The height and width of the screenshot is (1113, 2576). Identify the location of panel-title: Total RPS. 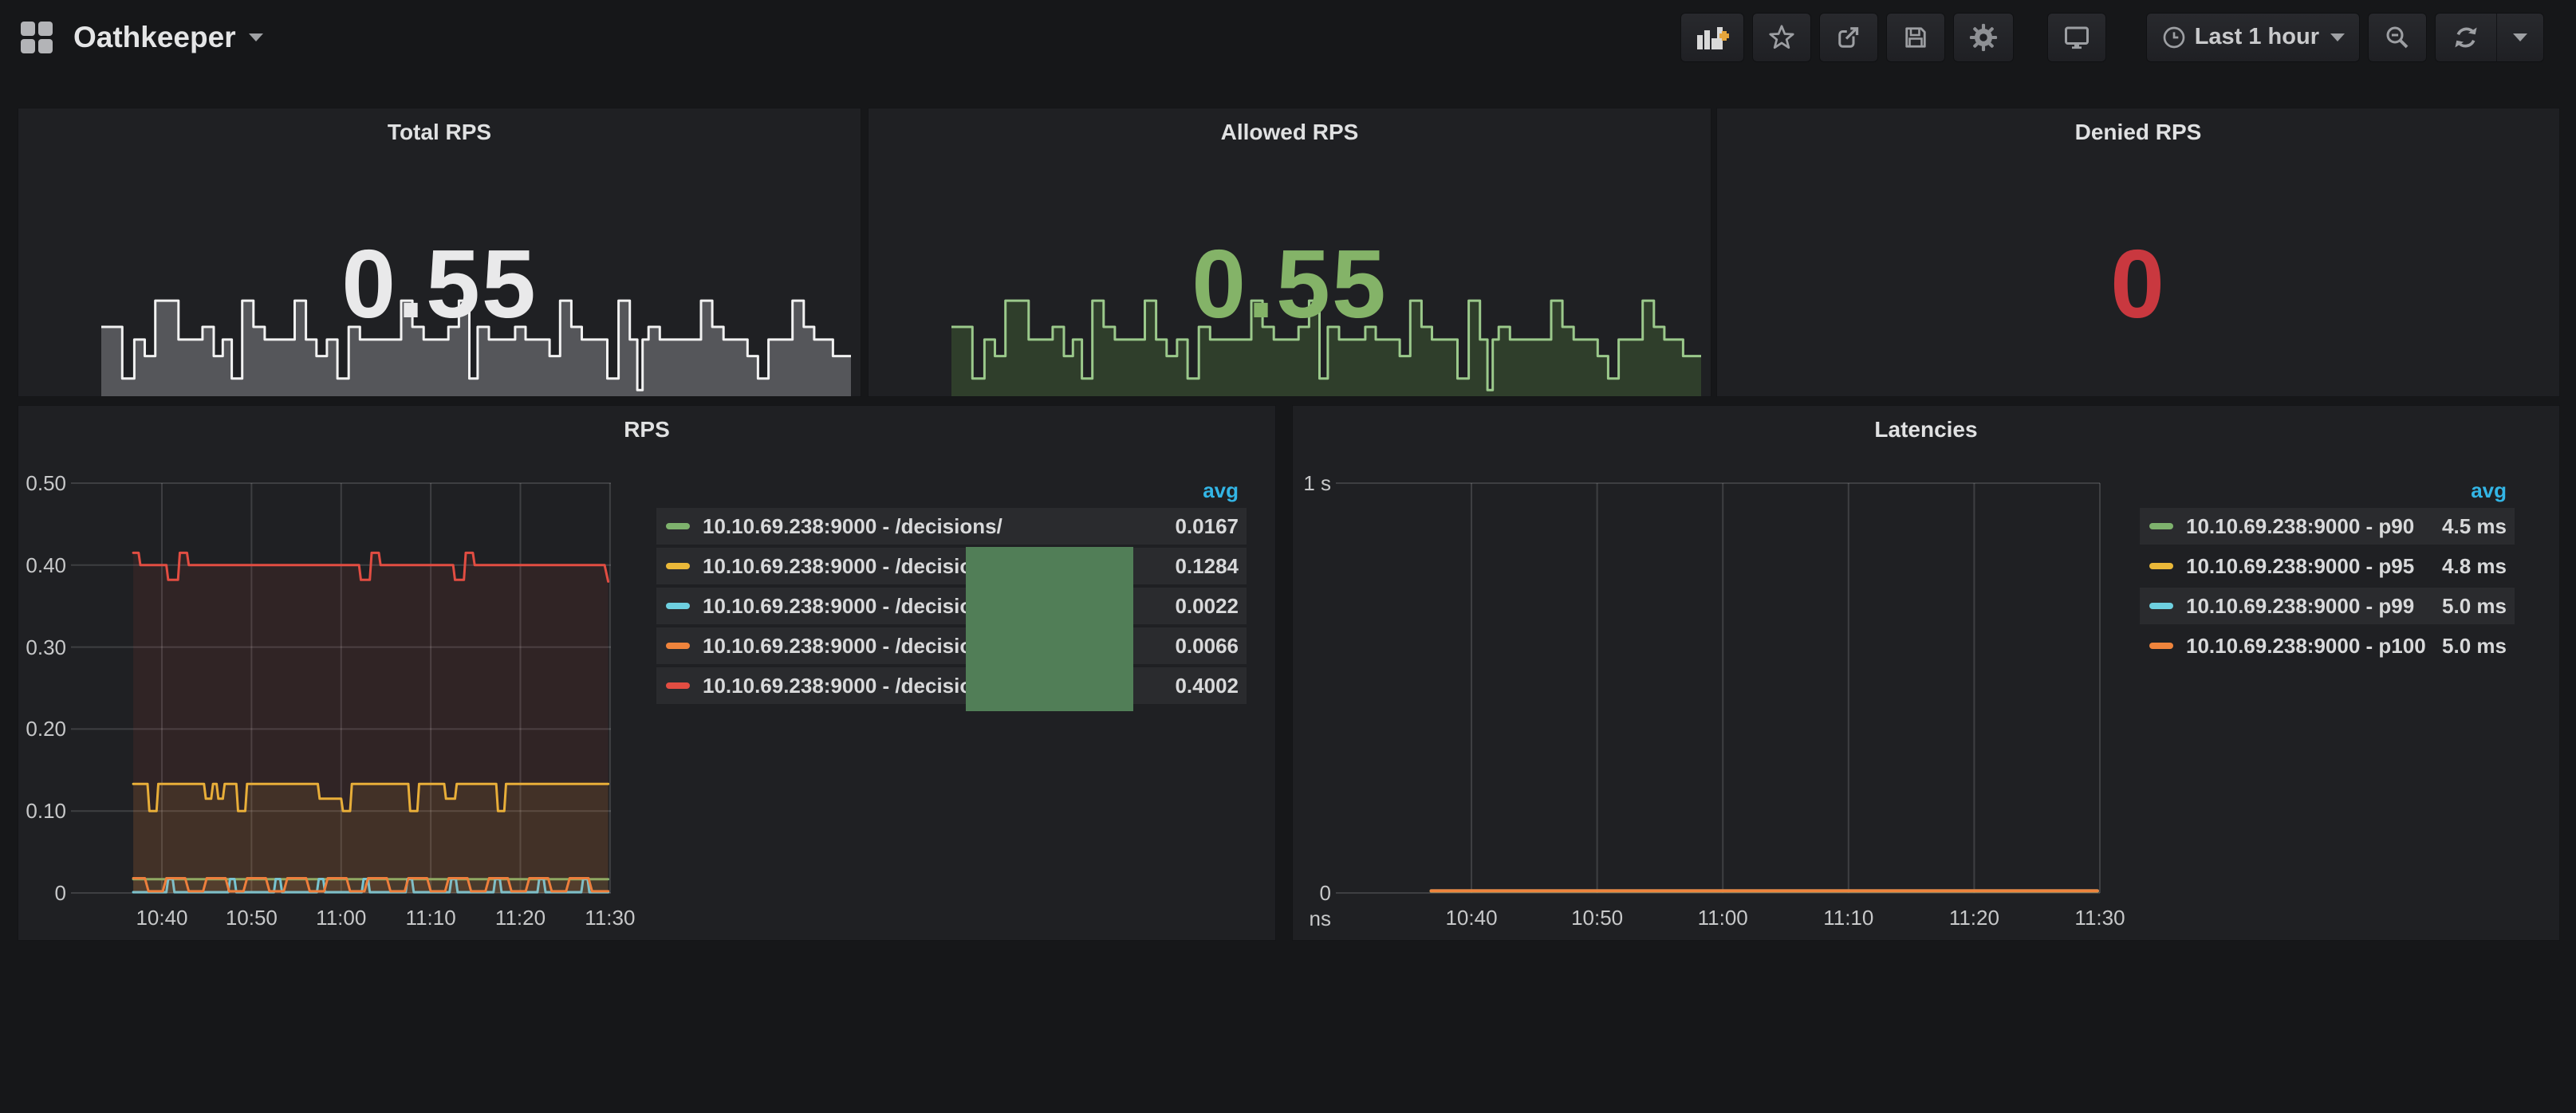
(439, 132).